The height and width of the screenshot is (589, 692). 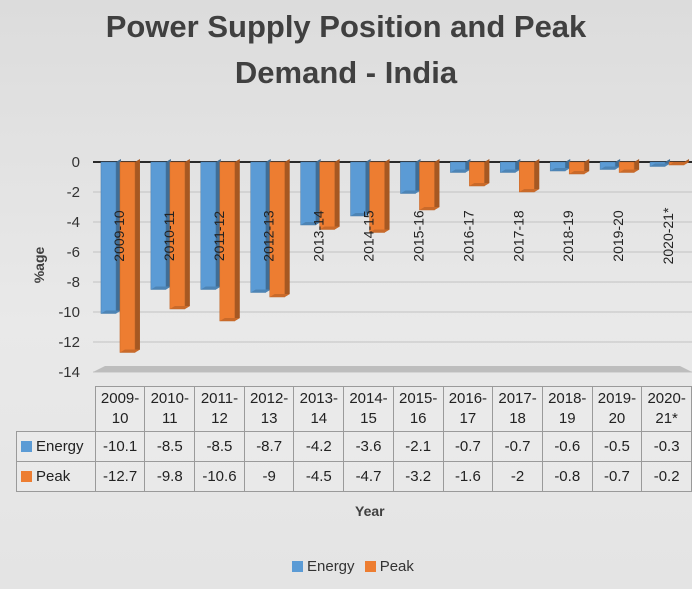 What do you see at coordinates (219, 409) in the screenshot?
I see `data-table-year-header: 2011- 12` at bounding box center [219, 409].